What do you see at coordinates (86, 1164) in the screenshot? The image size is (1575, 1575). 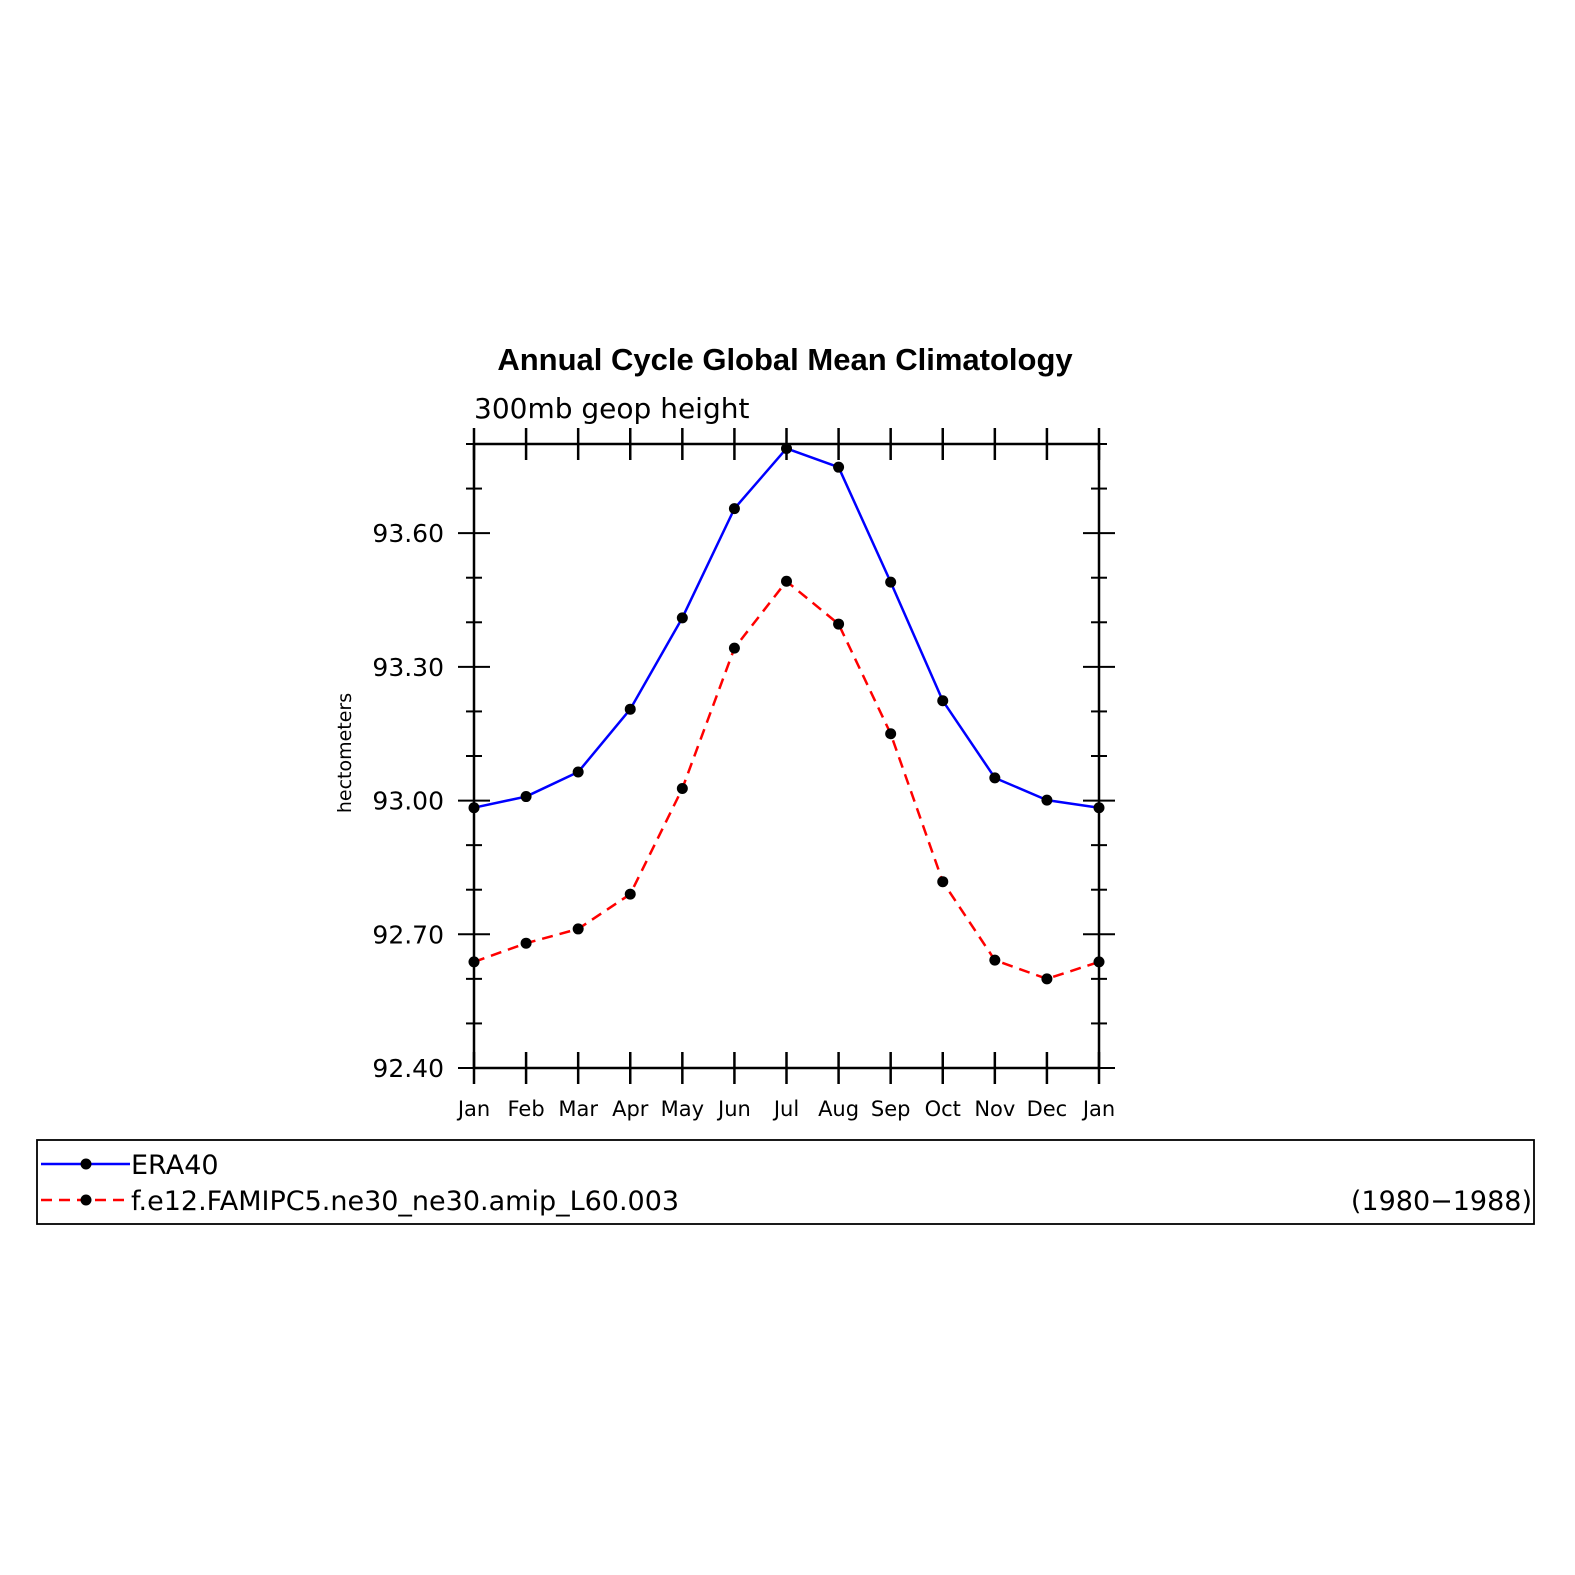 I see `legend-marker-era40` at bounding box center [86, 1164].